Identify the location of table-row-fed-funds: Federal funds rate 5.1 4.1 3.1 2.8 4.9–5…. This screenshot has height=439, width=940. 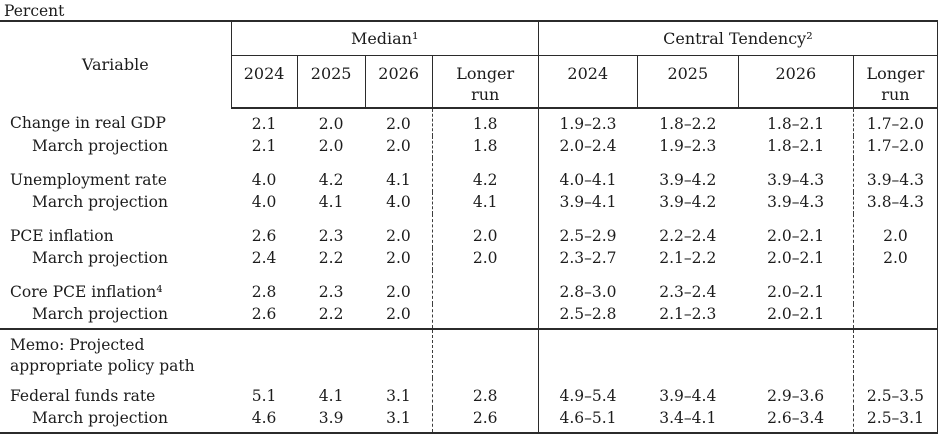
(469, 392).